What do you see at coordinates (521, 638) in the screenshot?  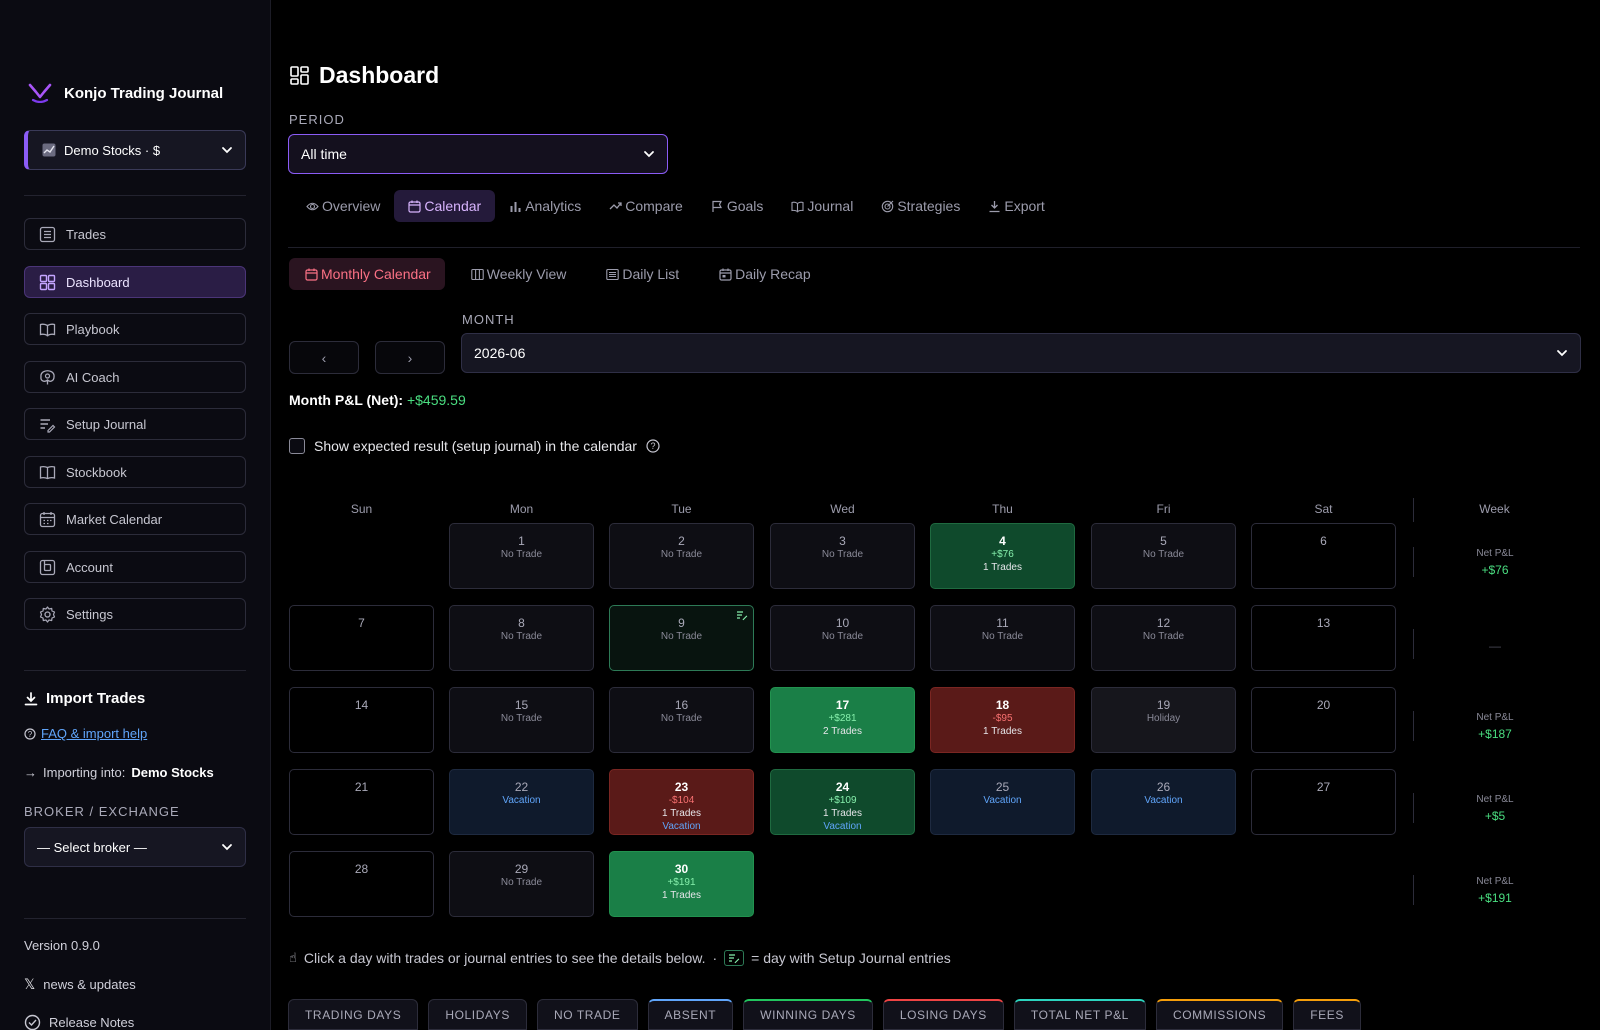 I see `calendar-day: 8 No Trade` at bounding box center [521, 638].